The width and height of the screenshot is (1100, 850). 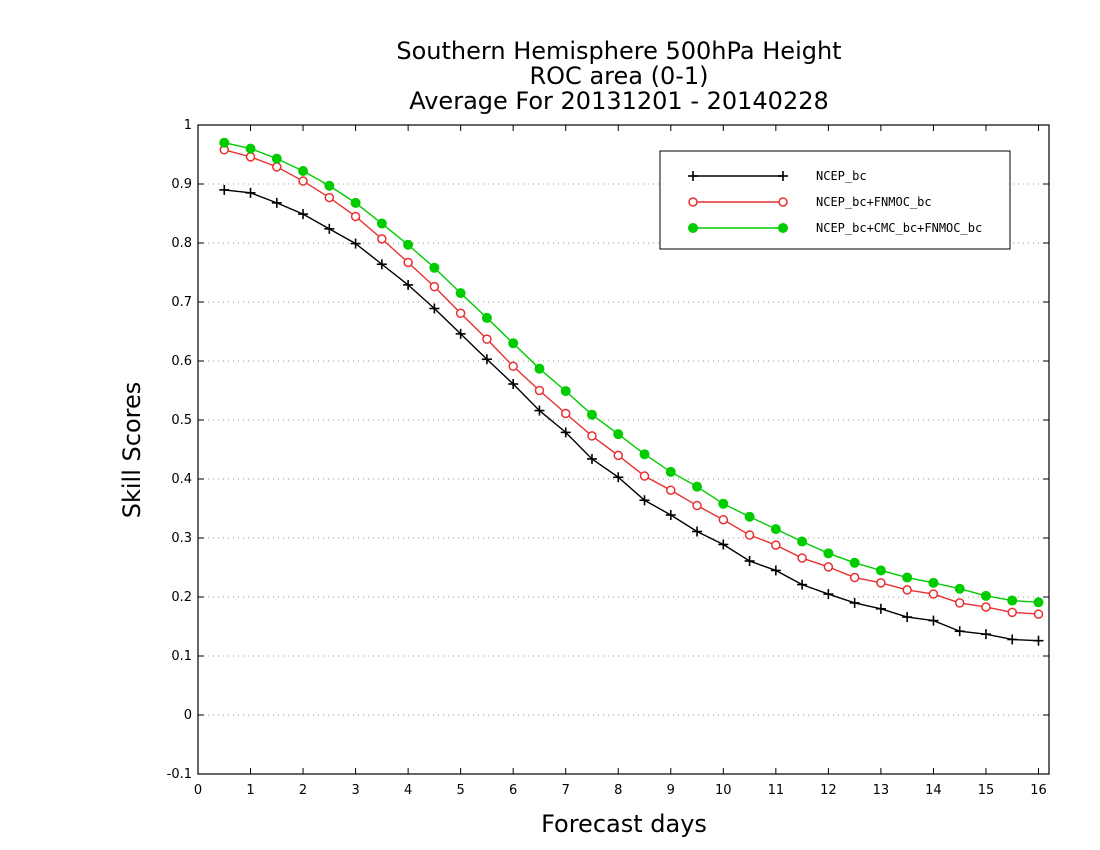 I want to click on legend-entry-label: NCEP_bc+CMC_bc+FNMOC_bc, so click(x=899, y=228).